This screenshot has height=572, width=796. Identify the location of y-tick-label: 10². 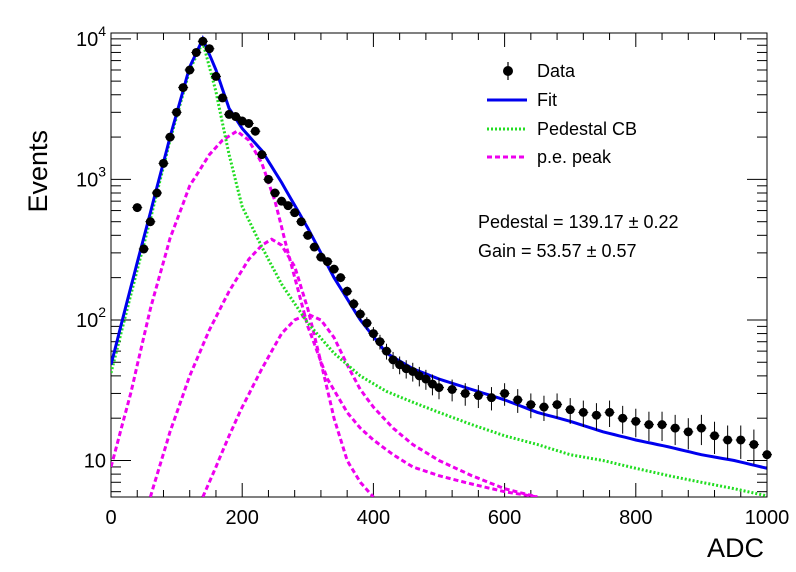
(91, 318).